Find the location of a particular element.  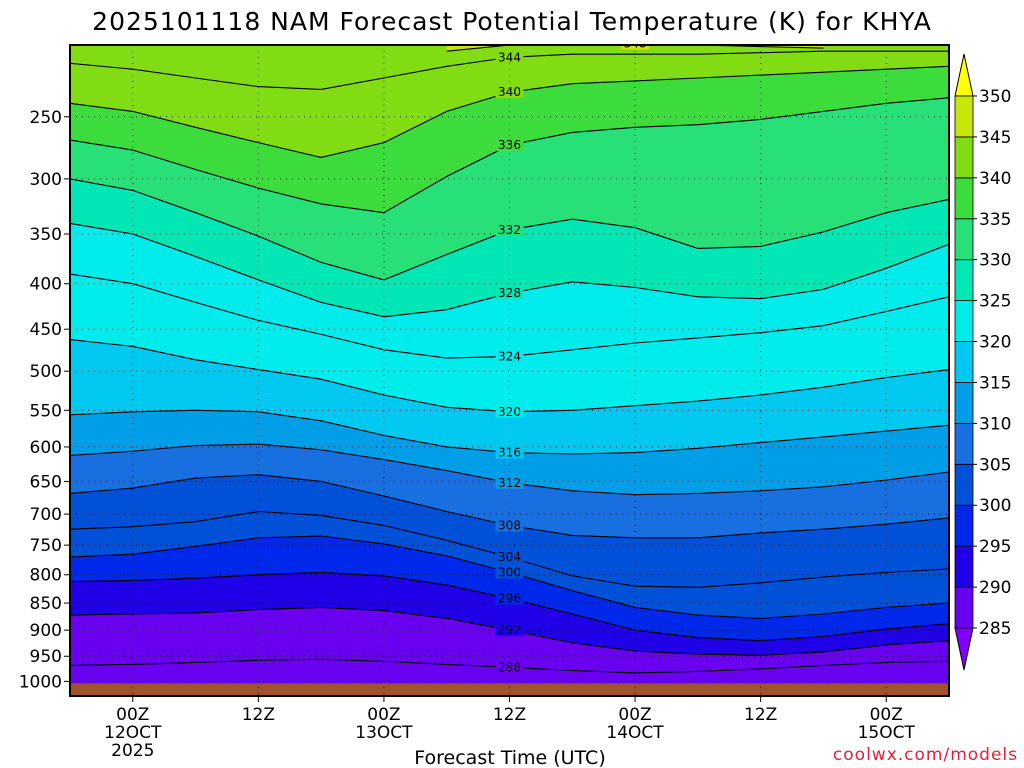

colorbar-label-325: 325 is located at coordinates (995, 302).